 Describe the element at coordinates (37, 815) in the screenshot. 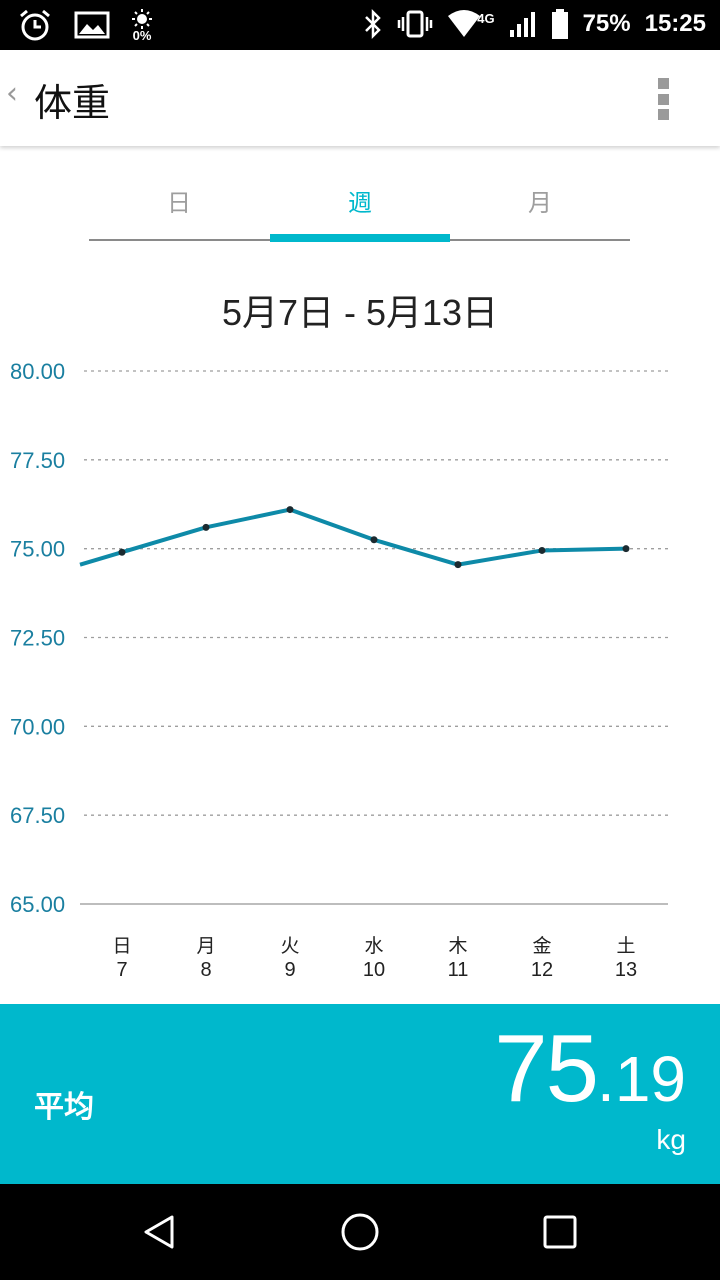

I see `y-tick-label: 67.50` at that location.